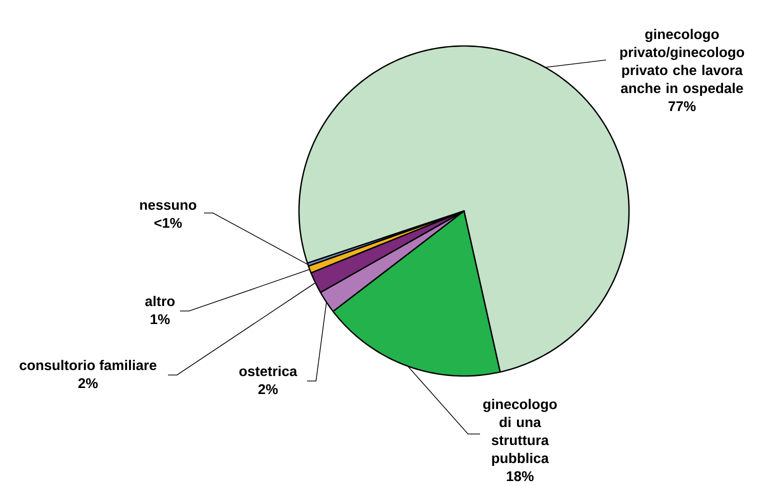 The image size is (764, 486). Describe the element at coordinates (682, 106) in the screenshot. I see `data-label: 77%` at that location.